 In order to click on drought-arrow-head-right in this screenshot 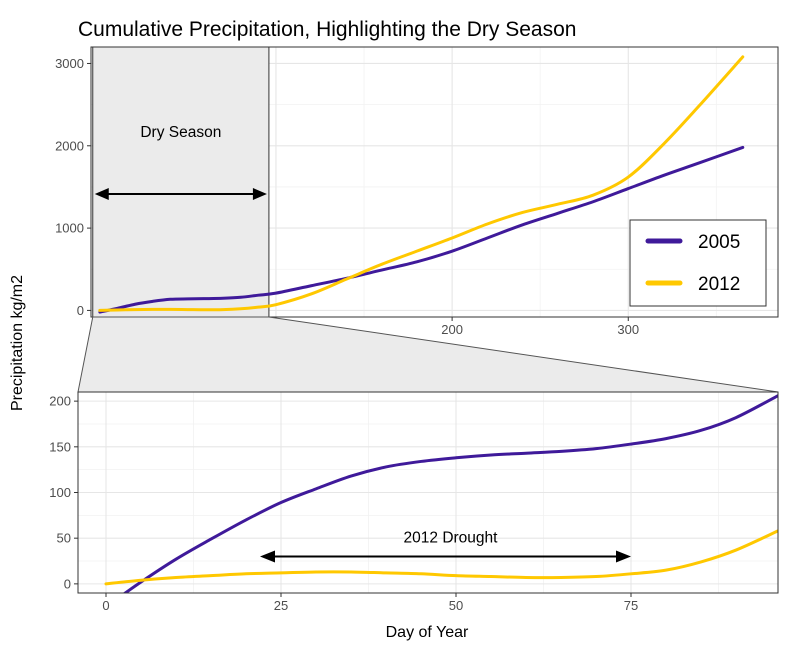, I will do `click(623, 556)`.